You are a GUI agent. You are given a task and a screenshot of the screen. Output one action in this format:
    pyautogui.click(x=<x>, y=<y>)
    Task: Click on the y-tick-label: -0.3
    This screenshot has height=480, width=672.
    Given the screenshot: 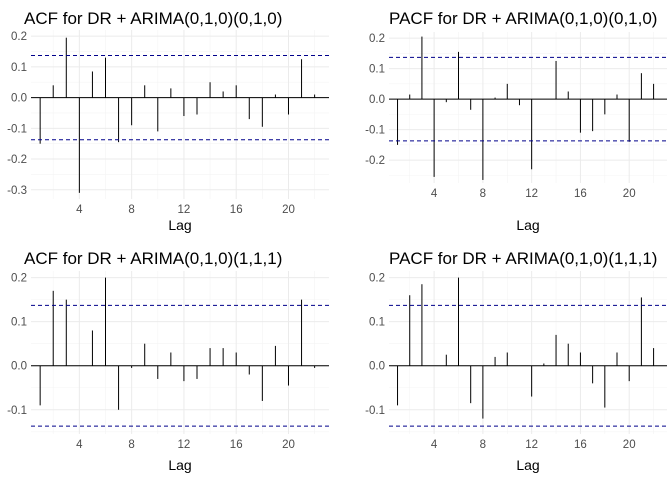 What is the action you would take?
    pyautogui.click(x=17, y=191)
    